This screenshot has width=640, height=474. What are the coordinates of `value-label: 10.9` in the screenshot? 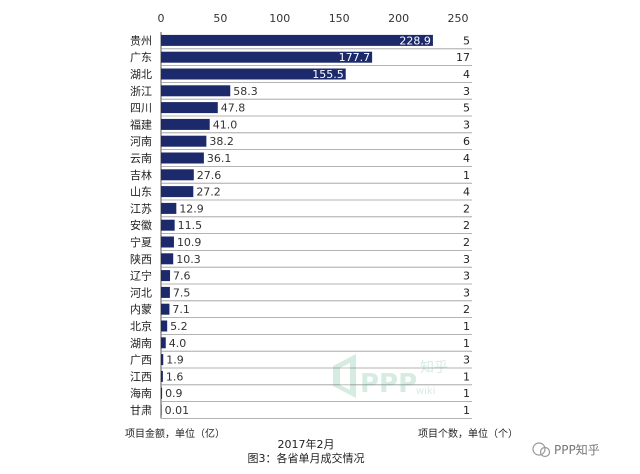 It's located at (189, 242).